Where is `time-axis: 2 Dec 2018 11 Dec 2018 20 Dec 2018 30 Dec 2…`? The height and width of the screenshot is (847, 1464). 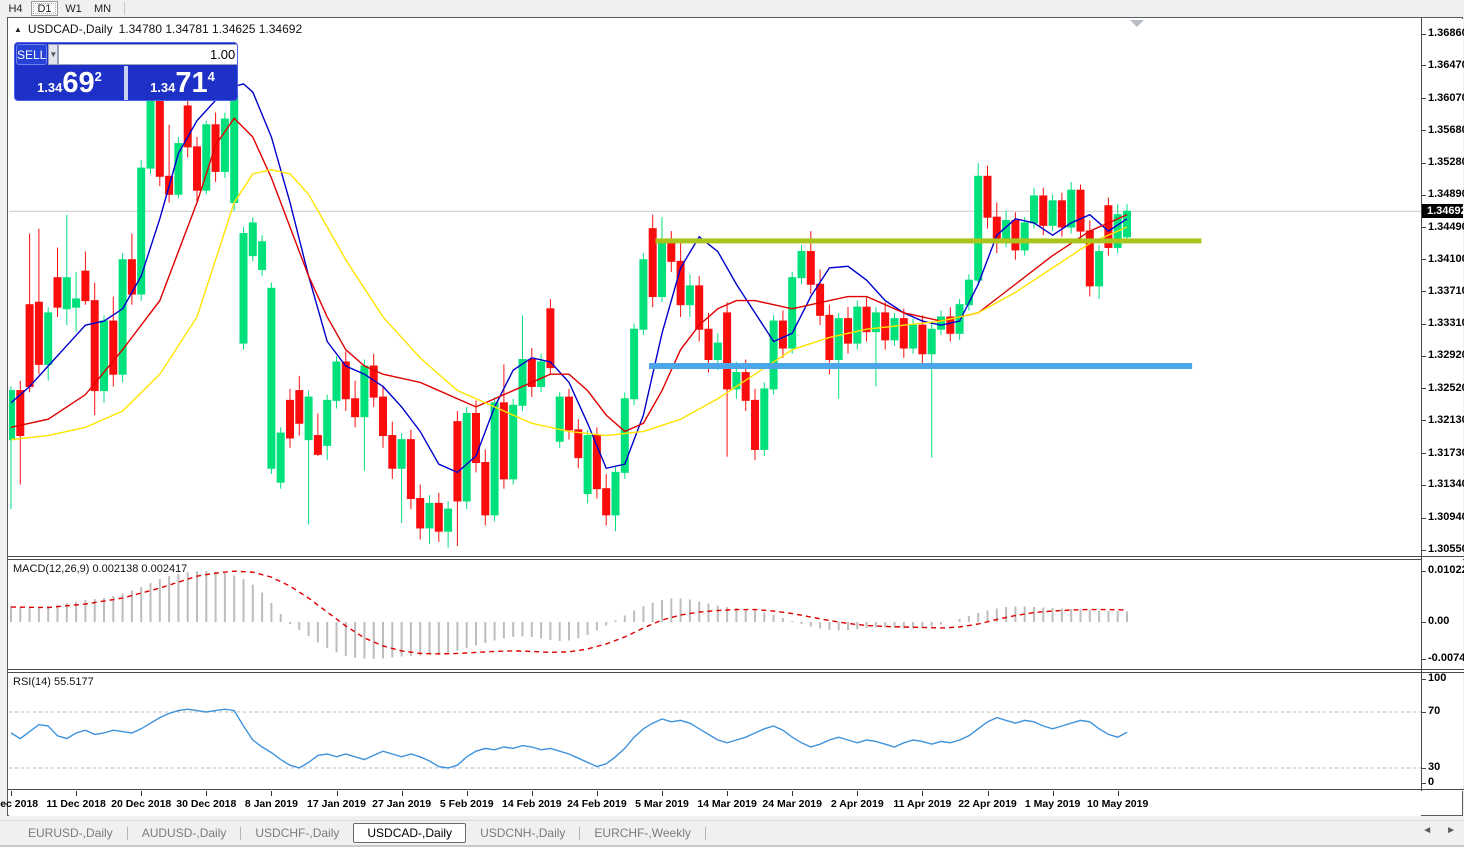 time-axis: 2 Dec 2018 11 Dec 2018 20 Dec 2018 30 Dec 2… is located at coordinates (710, 803).